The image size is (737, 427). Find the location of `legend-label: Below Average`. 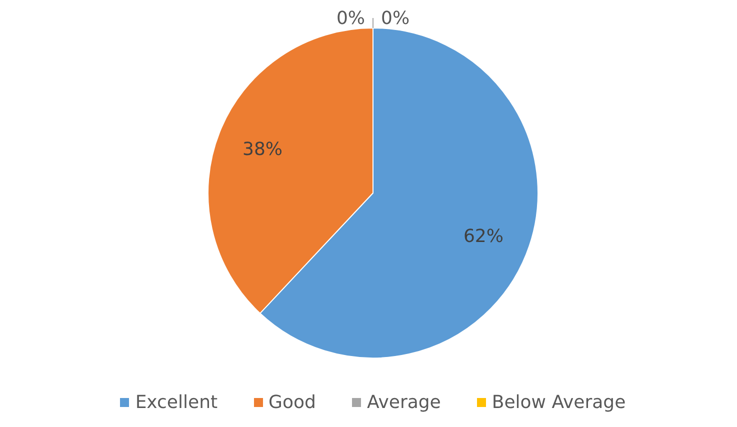

legend-label: Below Average is located at coordinates (558, 402).